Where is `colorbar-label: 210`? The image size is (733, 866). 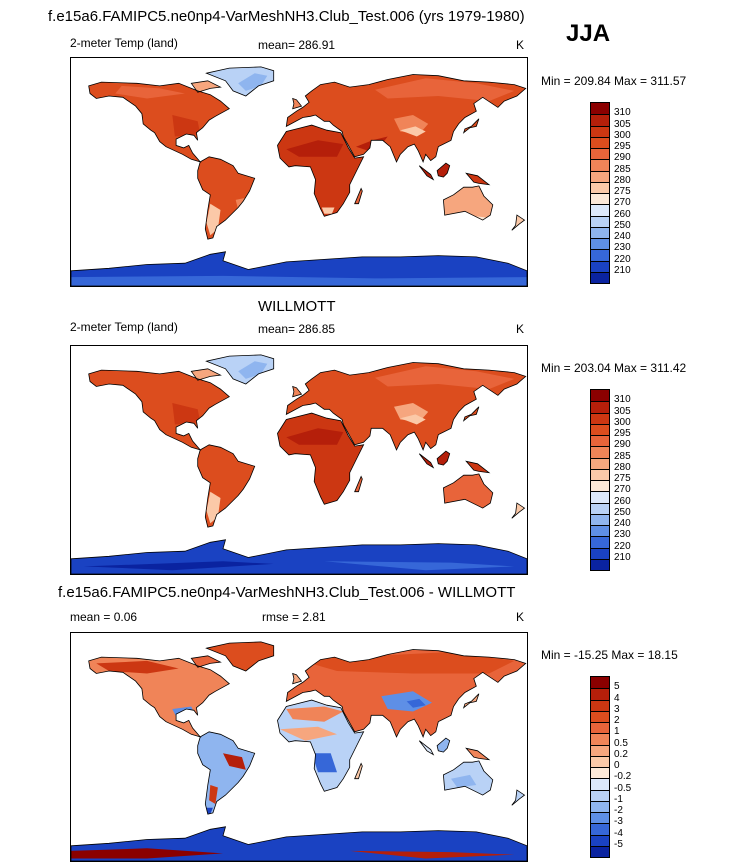
colorbar-label: 210 is located at coordinates (622, 270).